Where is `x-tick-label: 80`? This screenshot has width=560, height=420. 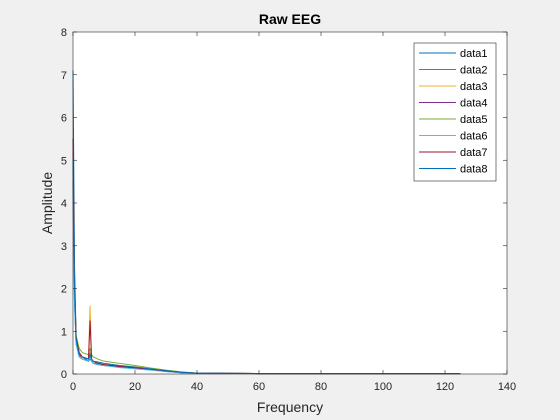 x-tick-label: 80 is located at coordinates (321, 387).